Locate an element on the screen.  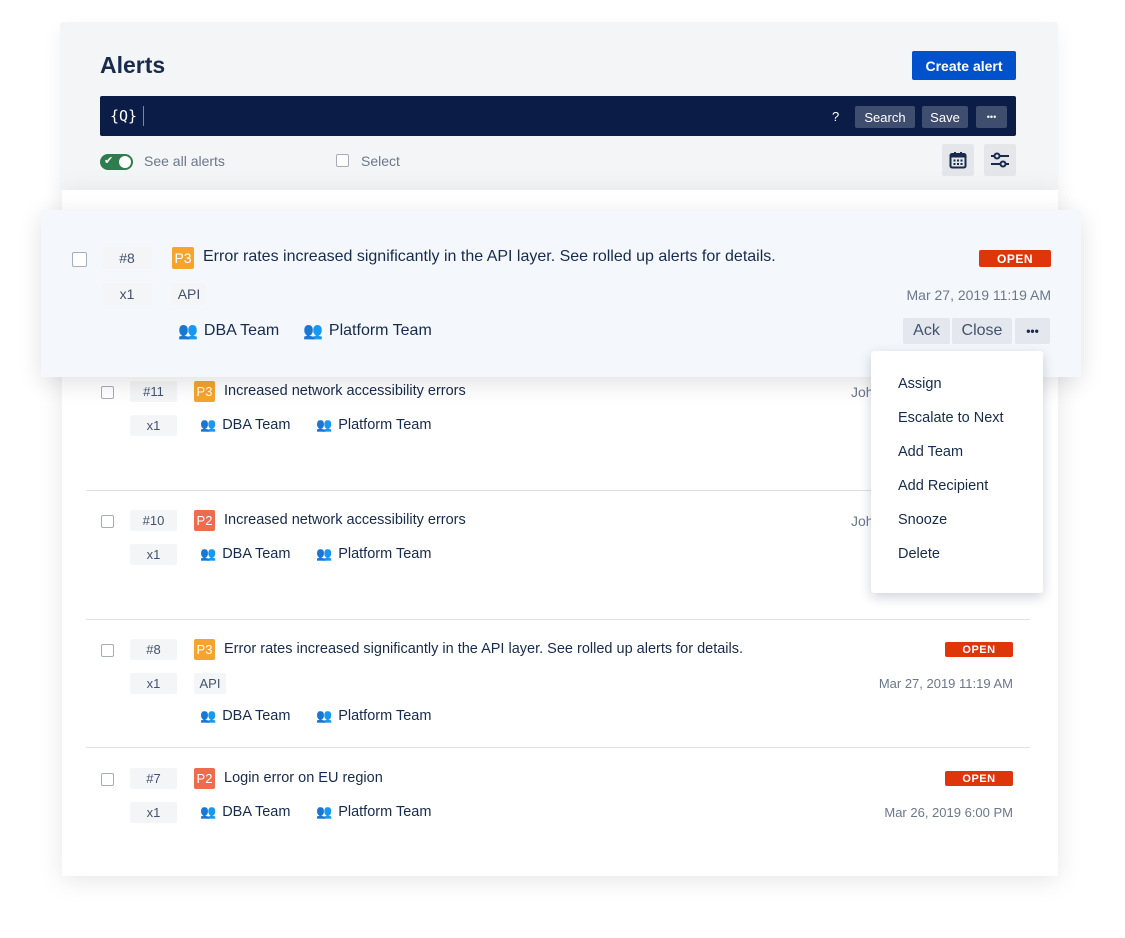
alert-id: #7 is located at coordinates (153, 778).